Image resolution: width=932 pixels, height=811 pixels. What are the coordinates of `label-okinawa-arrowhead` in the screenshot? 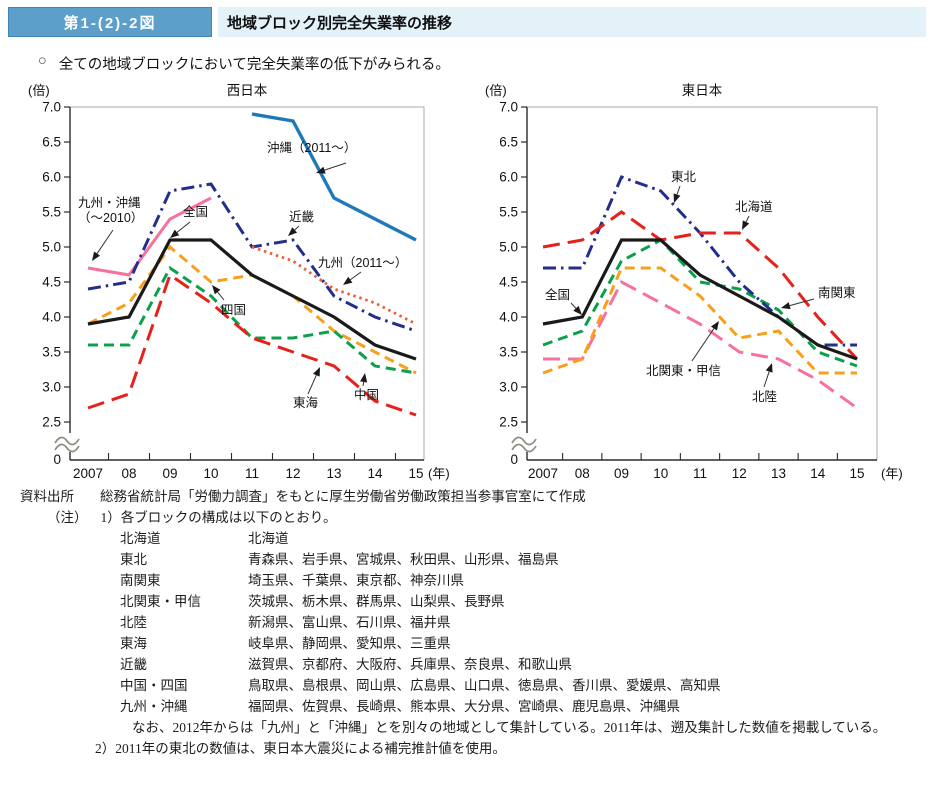 It's located at (321, 170).